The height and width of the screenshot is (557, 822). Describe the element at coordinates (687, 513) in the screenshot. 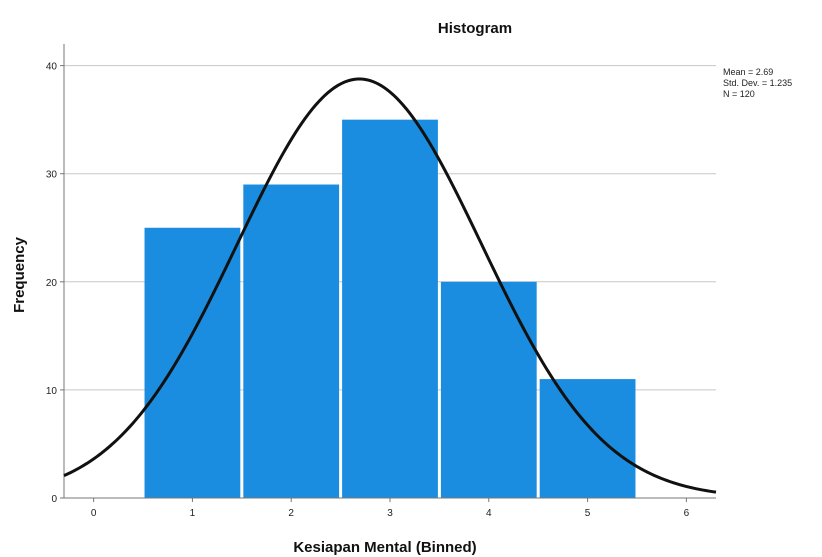

I see `x-tick-label-6: 6` at that location.